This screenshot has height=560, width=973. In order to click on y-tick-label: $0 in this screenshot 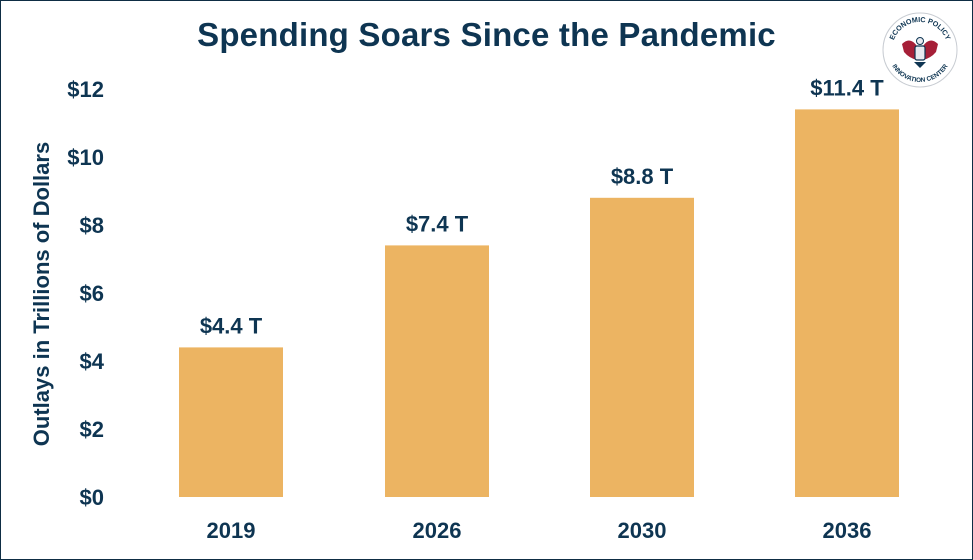, I will do `click(92, 497)`.